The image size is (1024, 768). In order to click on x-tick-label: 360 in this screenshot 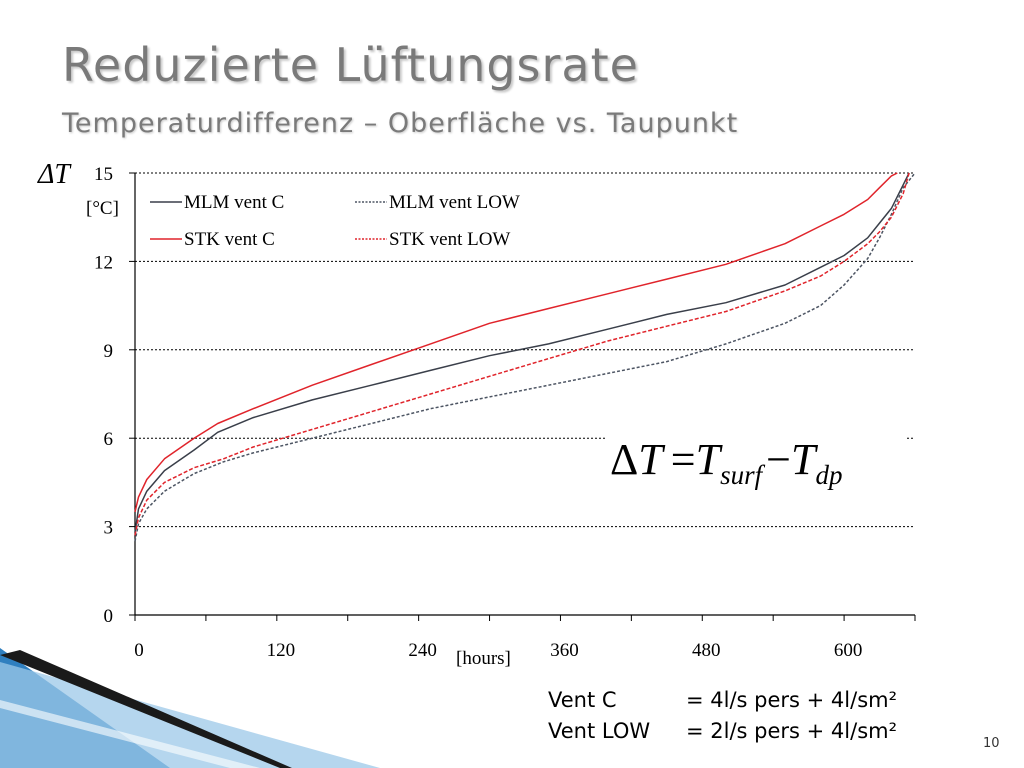, I will do `click(564, 650)`.